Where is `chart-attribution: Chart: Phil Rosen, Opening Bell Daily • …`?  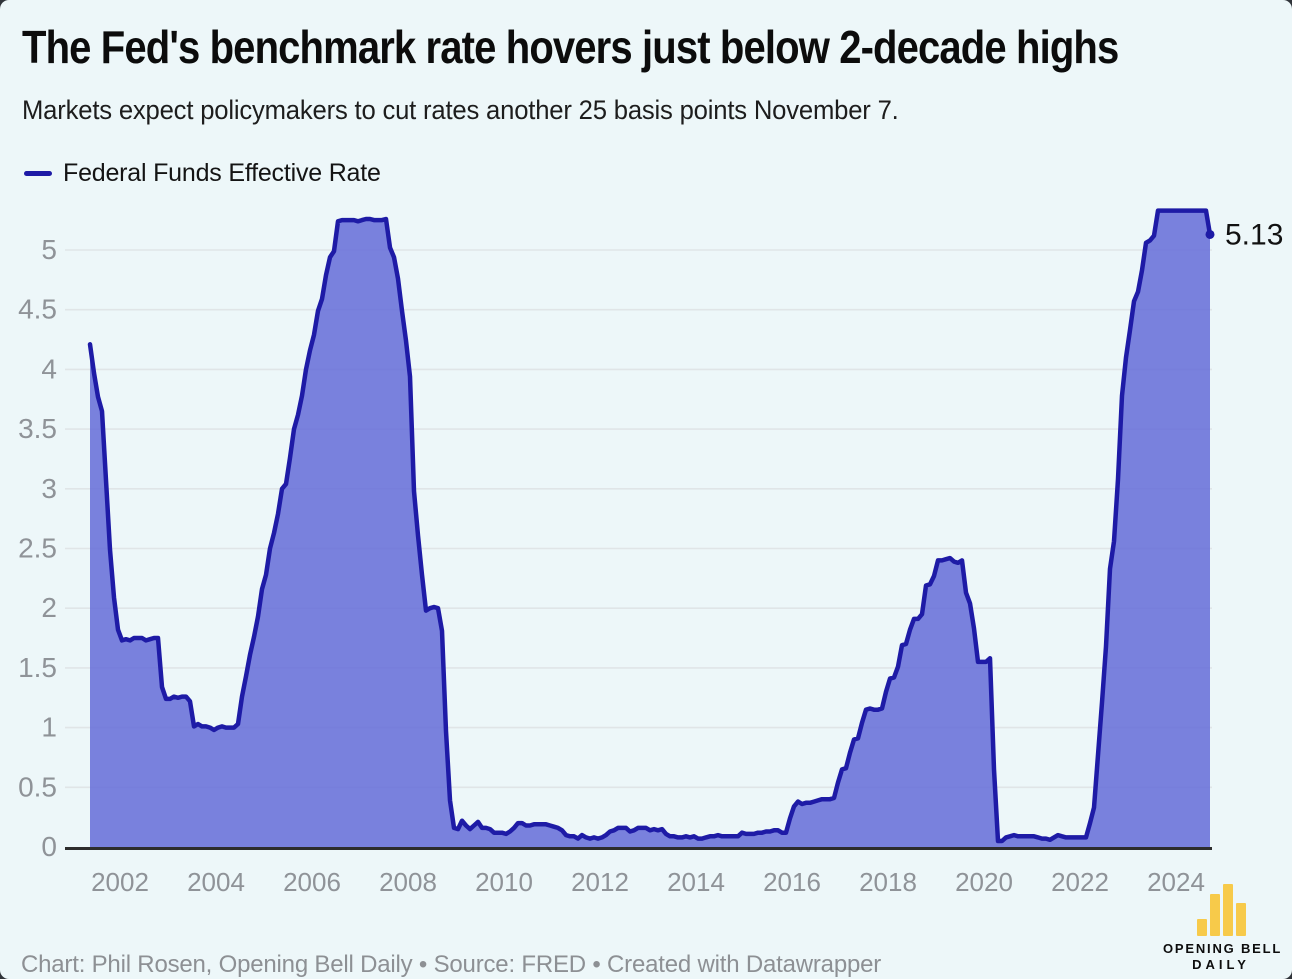
chart-attribution: Chart: Phil Rosen, Opening Bell Daily • … is located at coordinates (451, 964).